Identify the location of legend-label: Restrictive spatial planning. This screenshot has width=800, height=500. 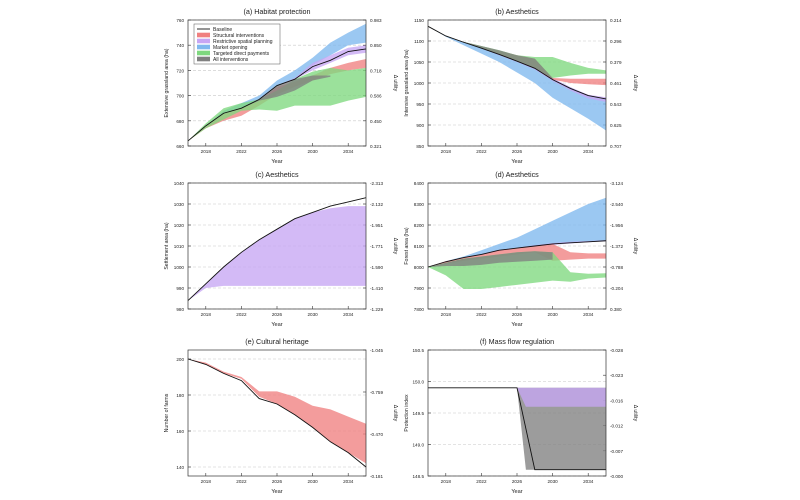
(243, 42).